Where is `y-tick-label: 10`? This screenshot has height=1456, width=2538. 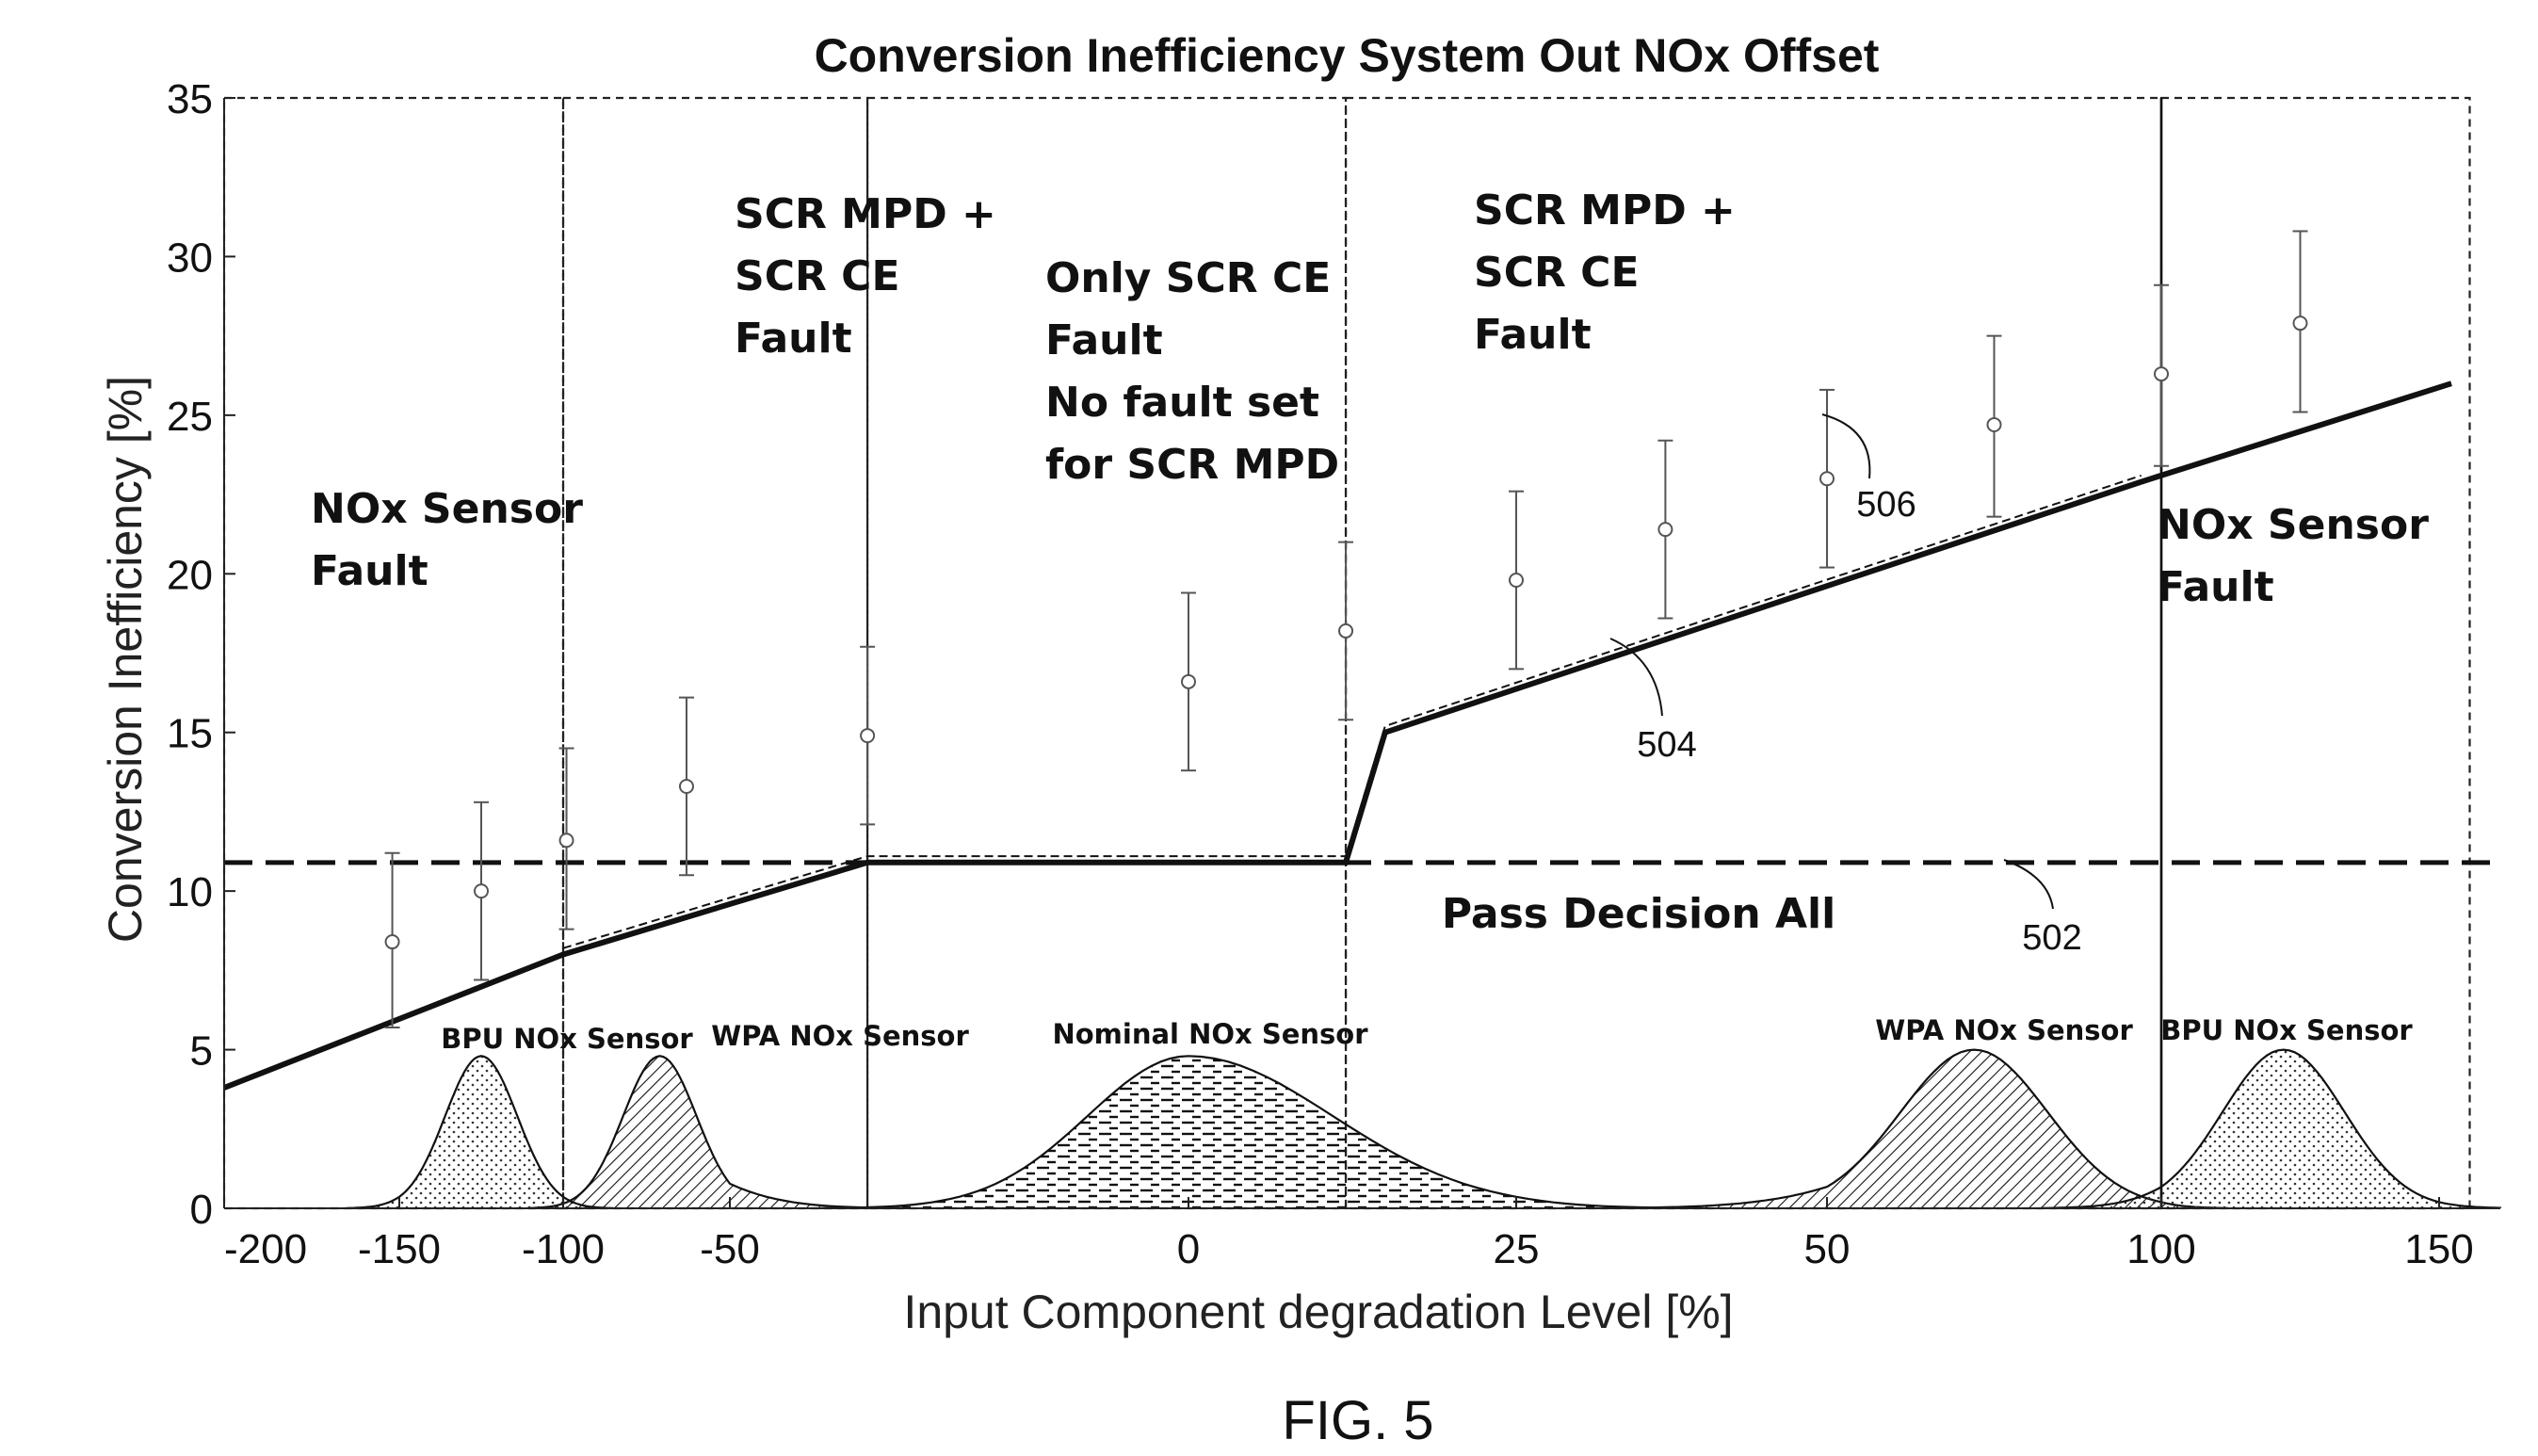 y-tick-label: 10 is located at coordinates (190, 892).